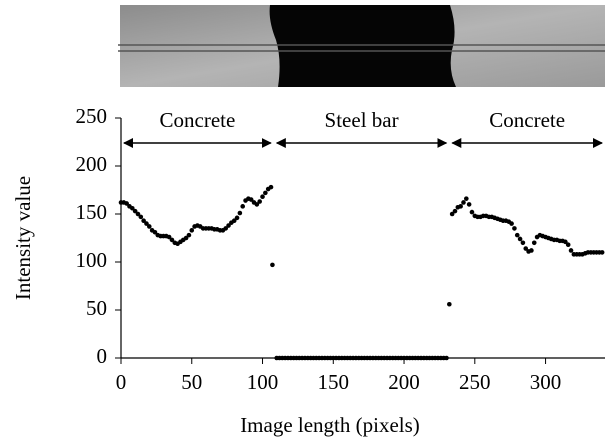 Image resolution: width=605 pixels, height=448 pixels. Describe the element at coordinates (92, 116) in the screenshot. I see `y-tick-label: 250` at that location.